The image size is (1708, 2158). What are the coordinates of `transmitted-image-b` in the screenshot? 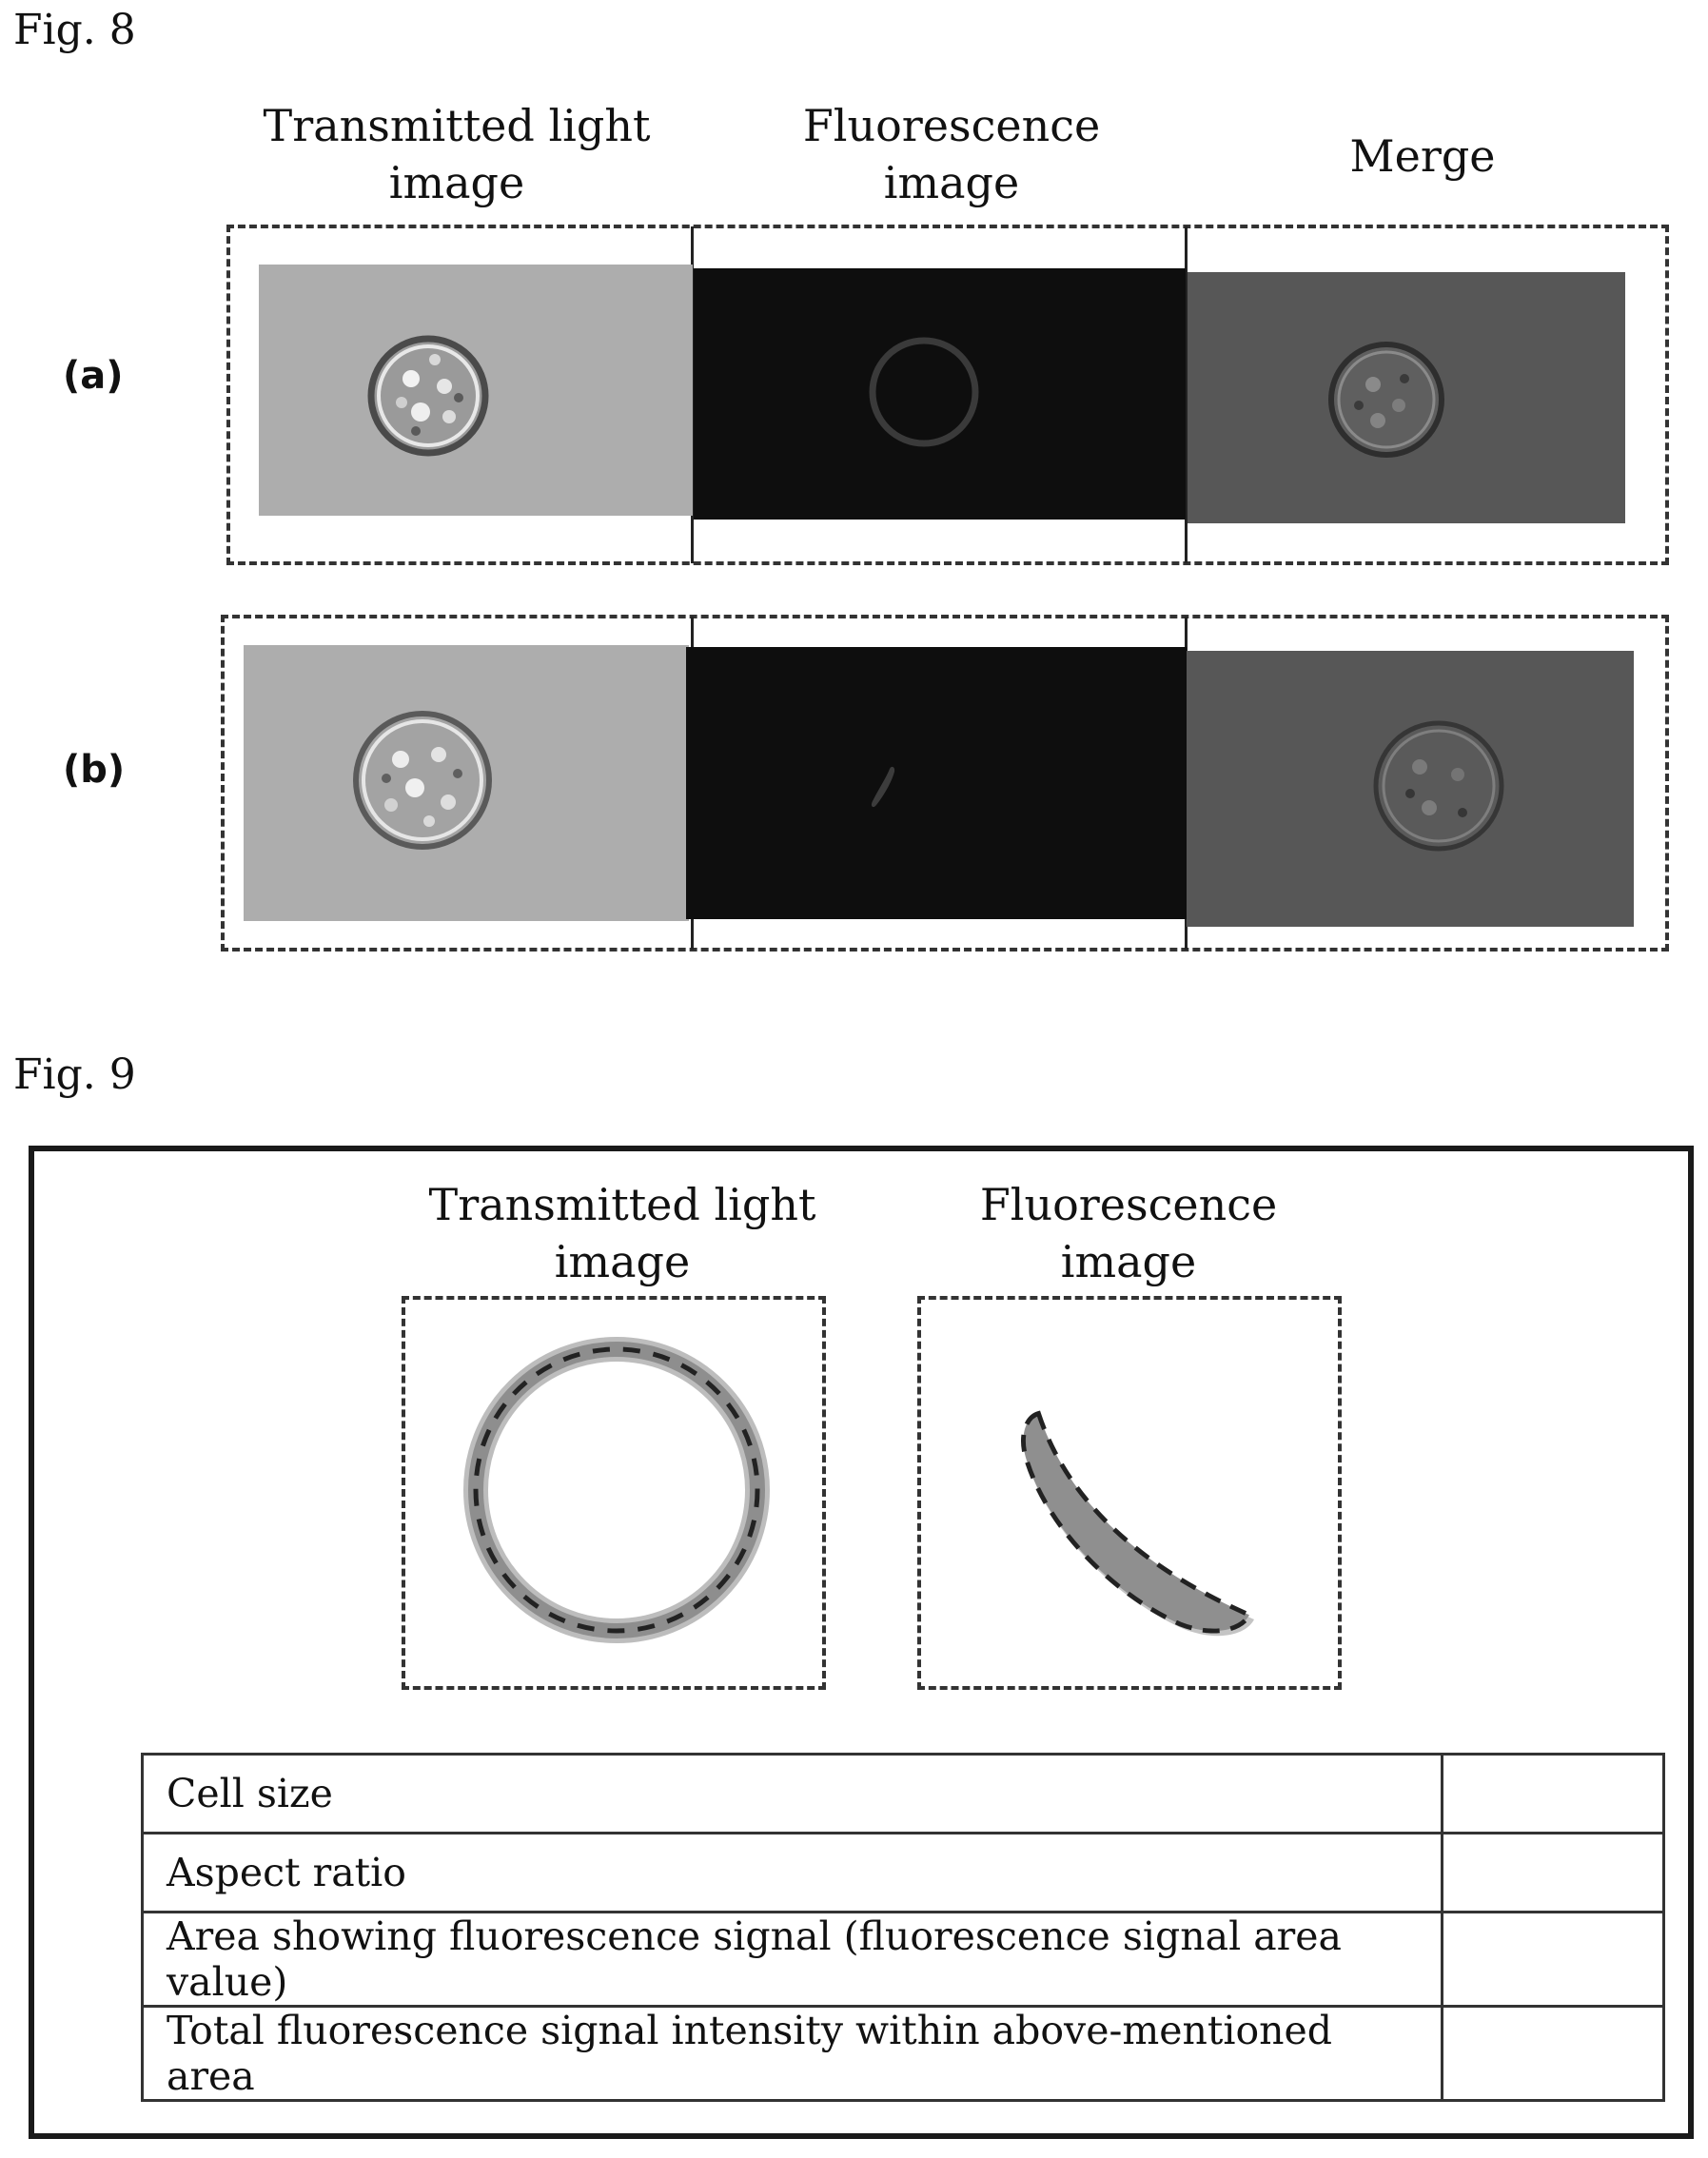 It's located at (466, 783).